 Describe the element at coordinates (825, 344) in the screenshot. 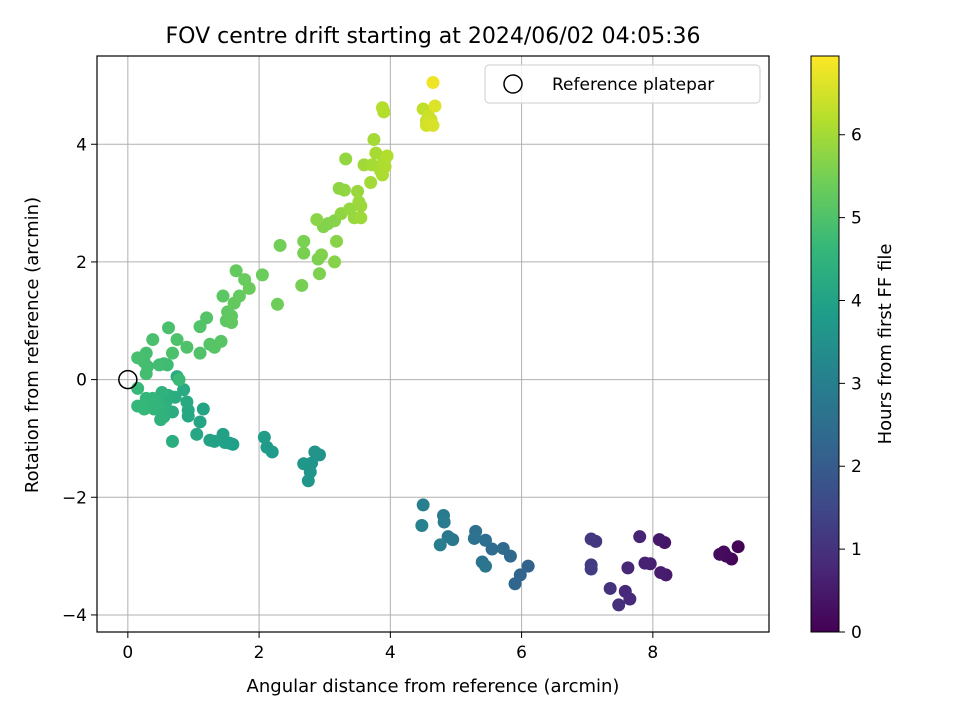

I see `colorbar-gradient` at that location.